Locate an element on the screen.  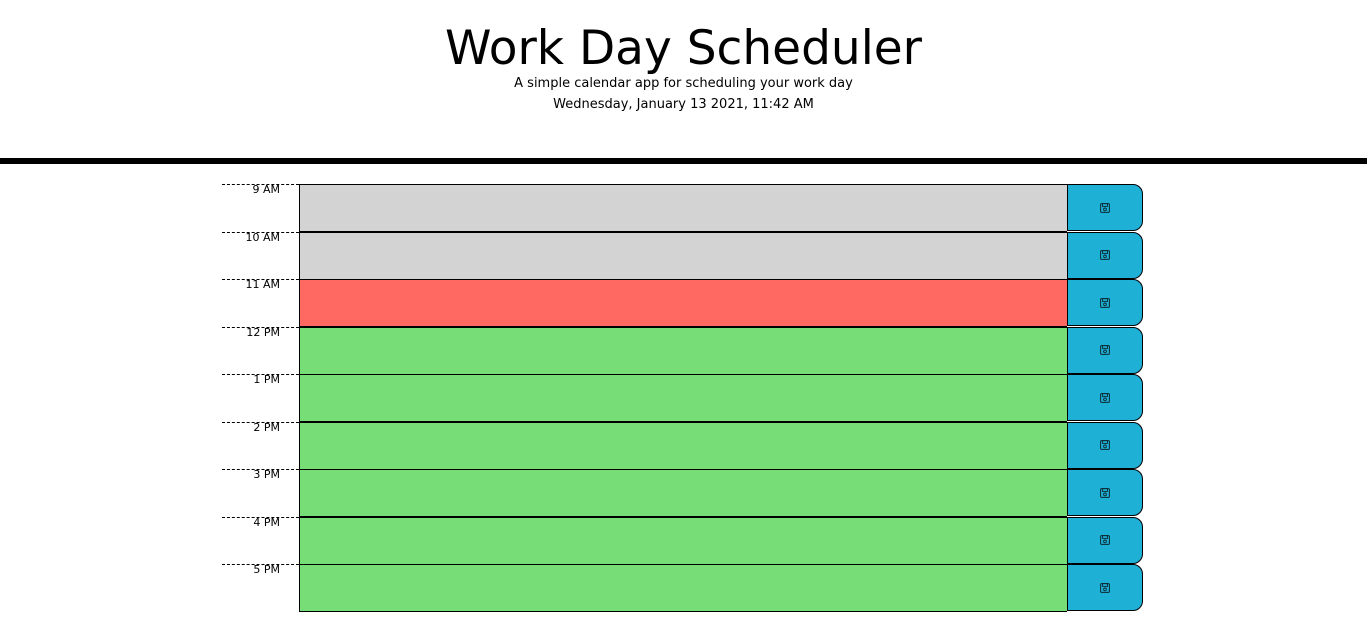
hour-cell: 11 AM is located at coordinates (260, 302).